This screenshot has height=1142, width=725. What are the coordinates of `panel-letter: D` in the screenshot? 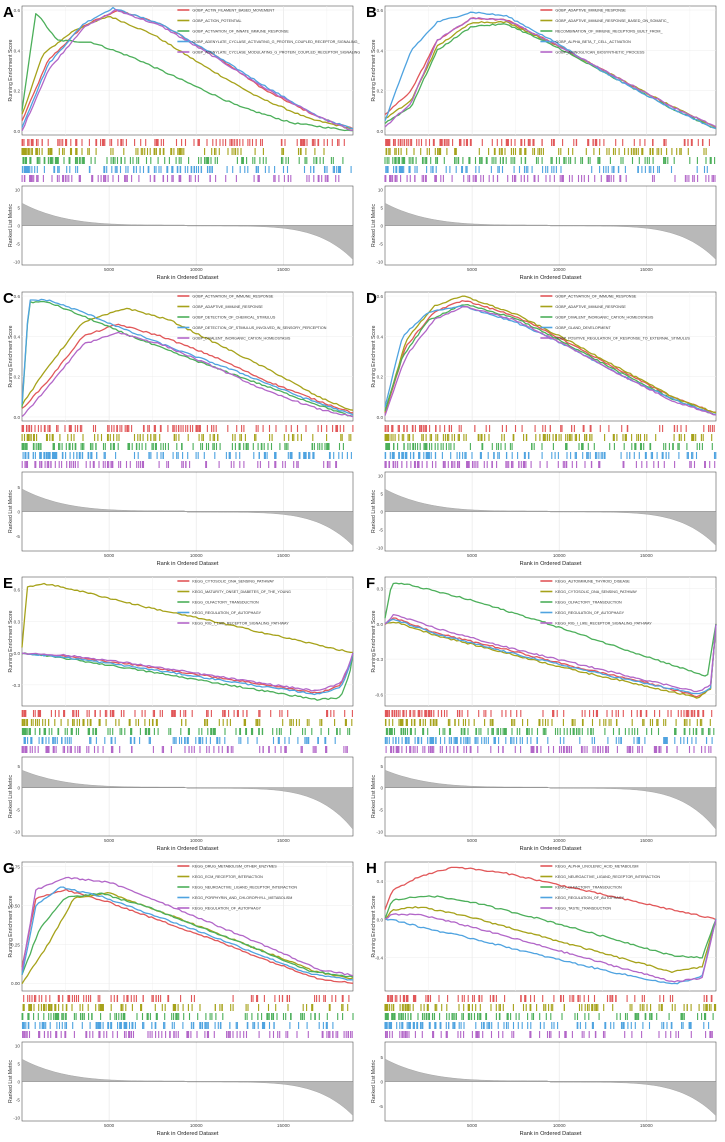 It's located at (371, 298).